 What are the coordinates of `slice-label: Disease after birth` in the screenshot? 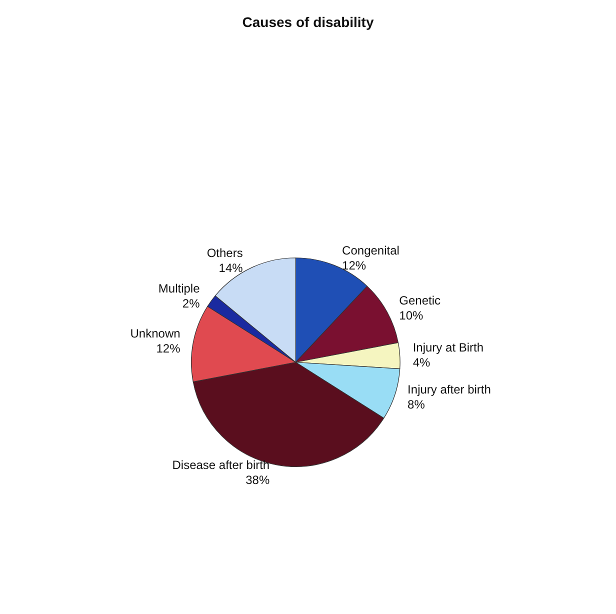 It's located at (221, 465).